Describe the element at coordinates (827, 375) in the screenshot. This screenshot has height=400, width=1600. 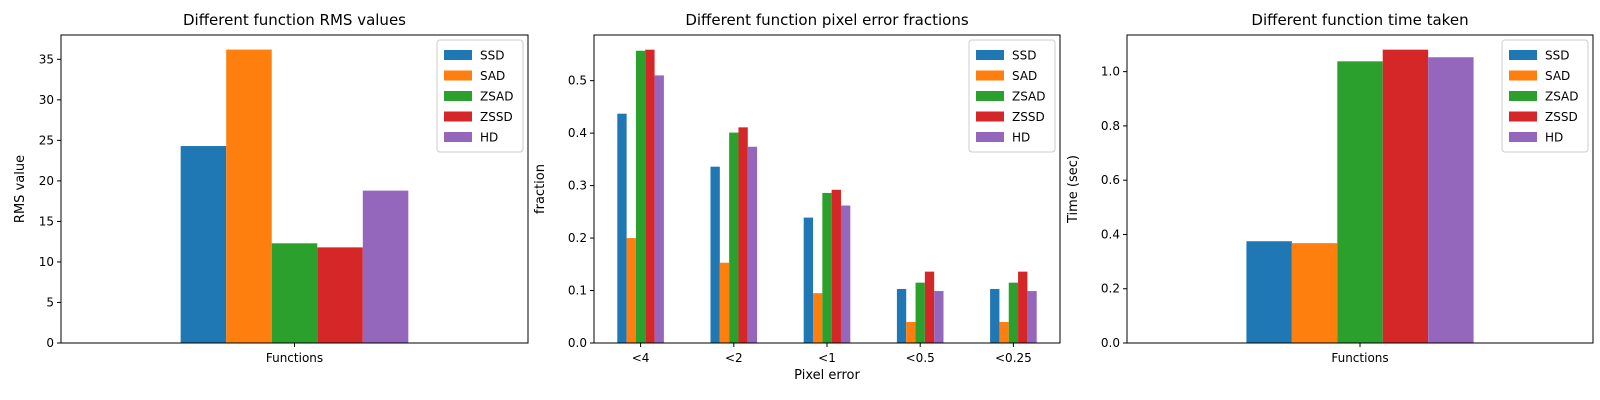
I see `x-axis-label: Pixel error` at that location.